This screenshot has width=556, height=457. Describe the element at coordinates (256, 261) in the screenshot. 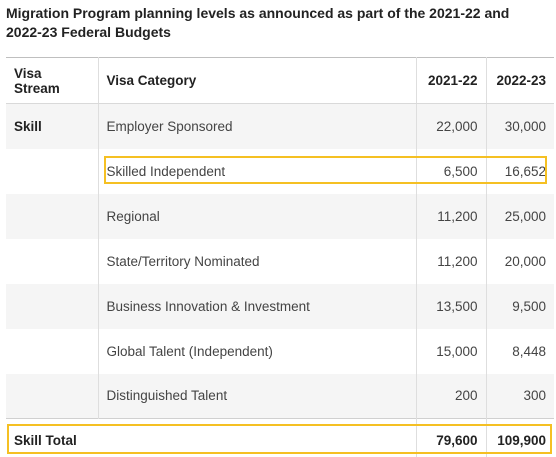

I see `visa-category-cell: State/Territory Nominated` at that location.